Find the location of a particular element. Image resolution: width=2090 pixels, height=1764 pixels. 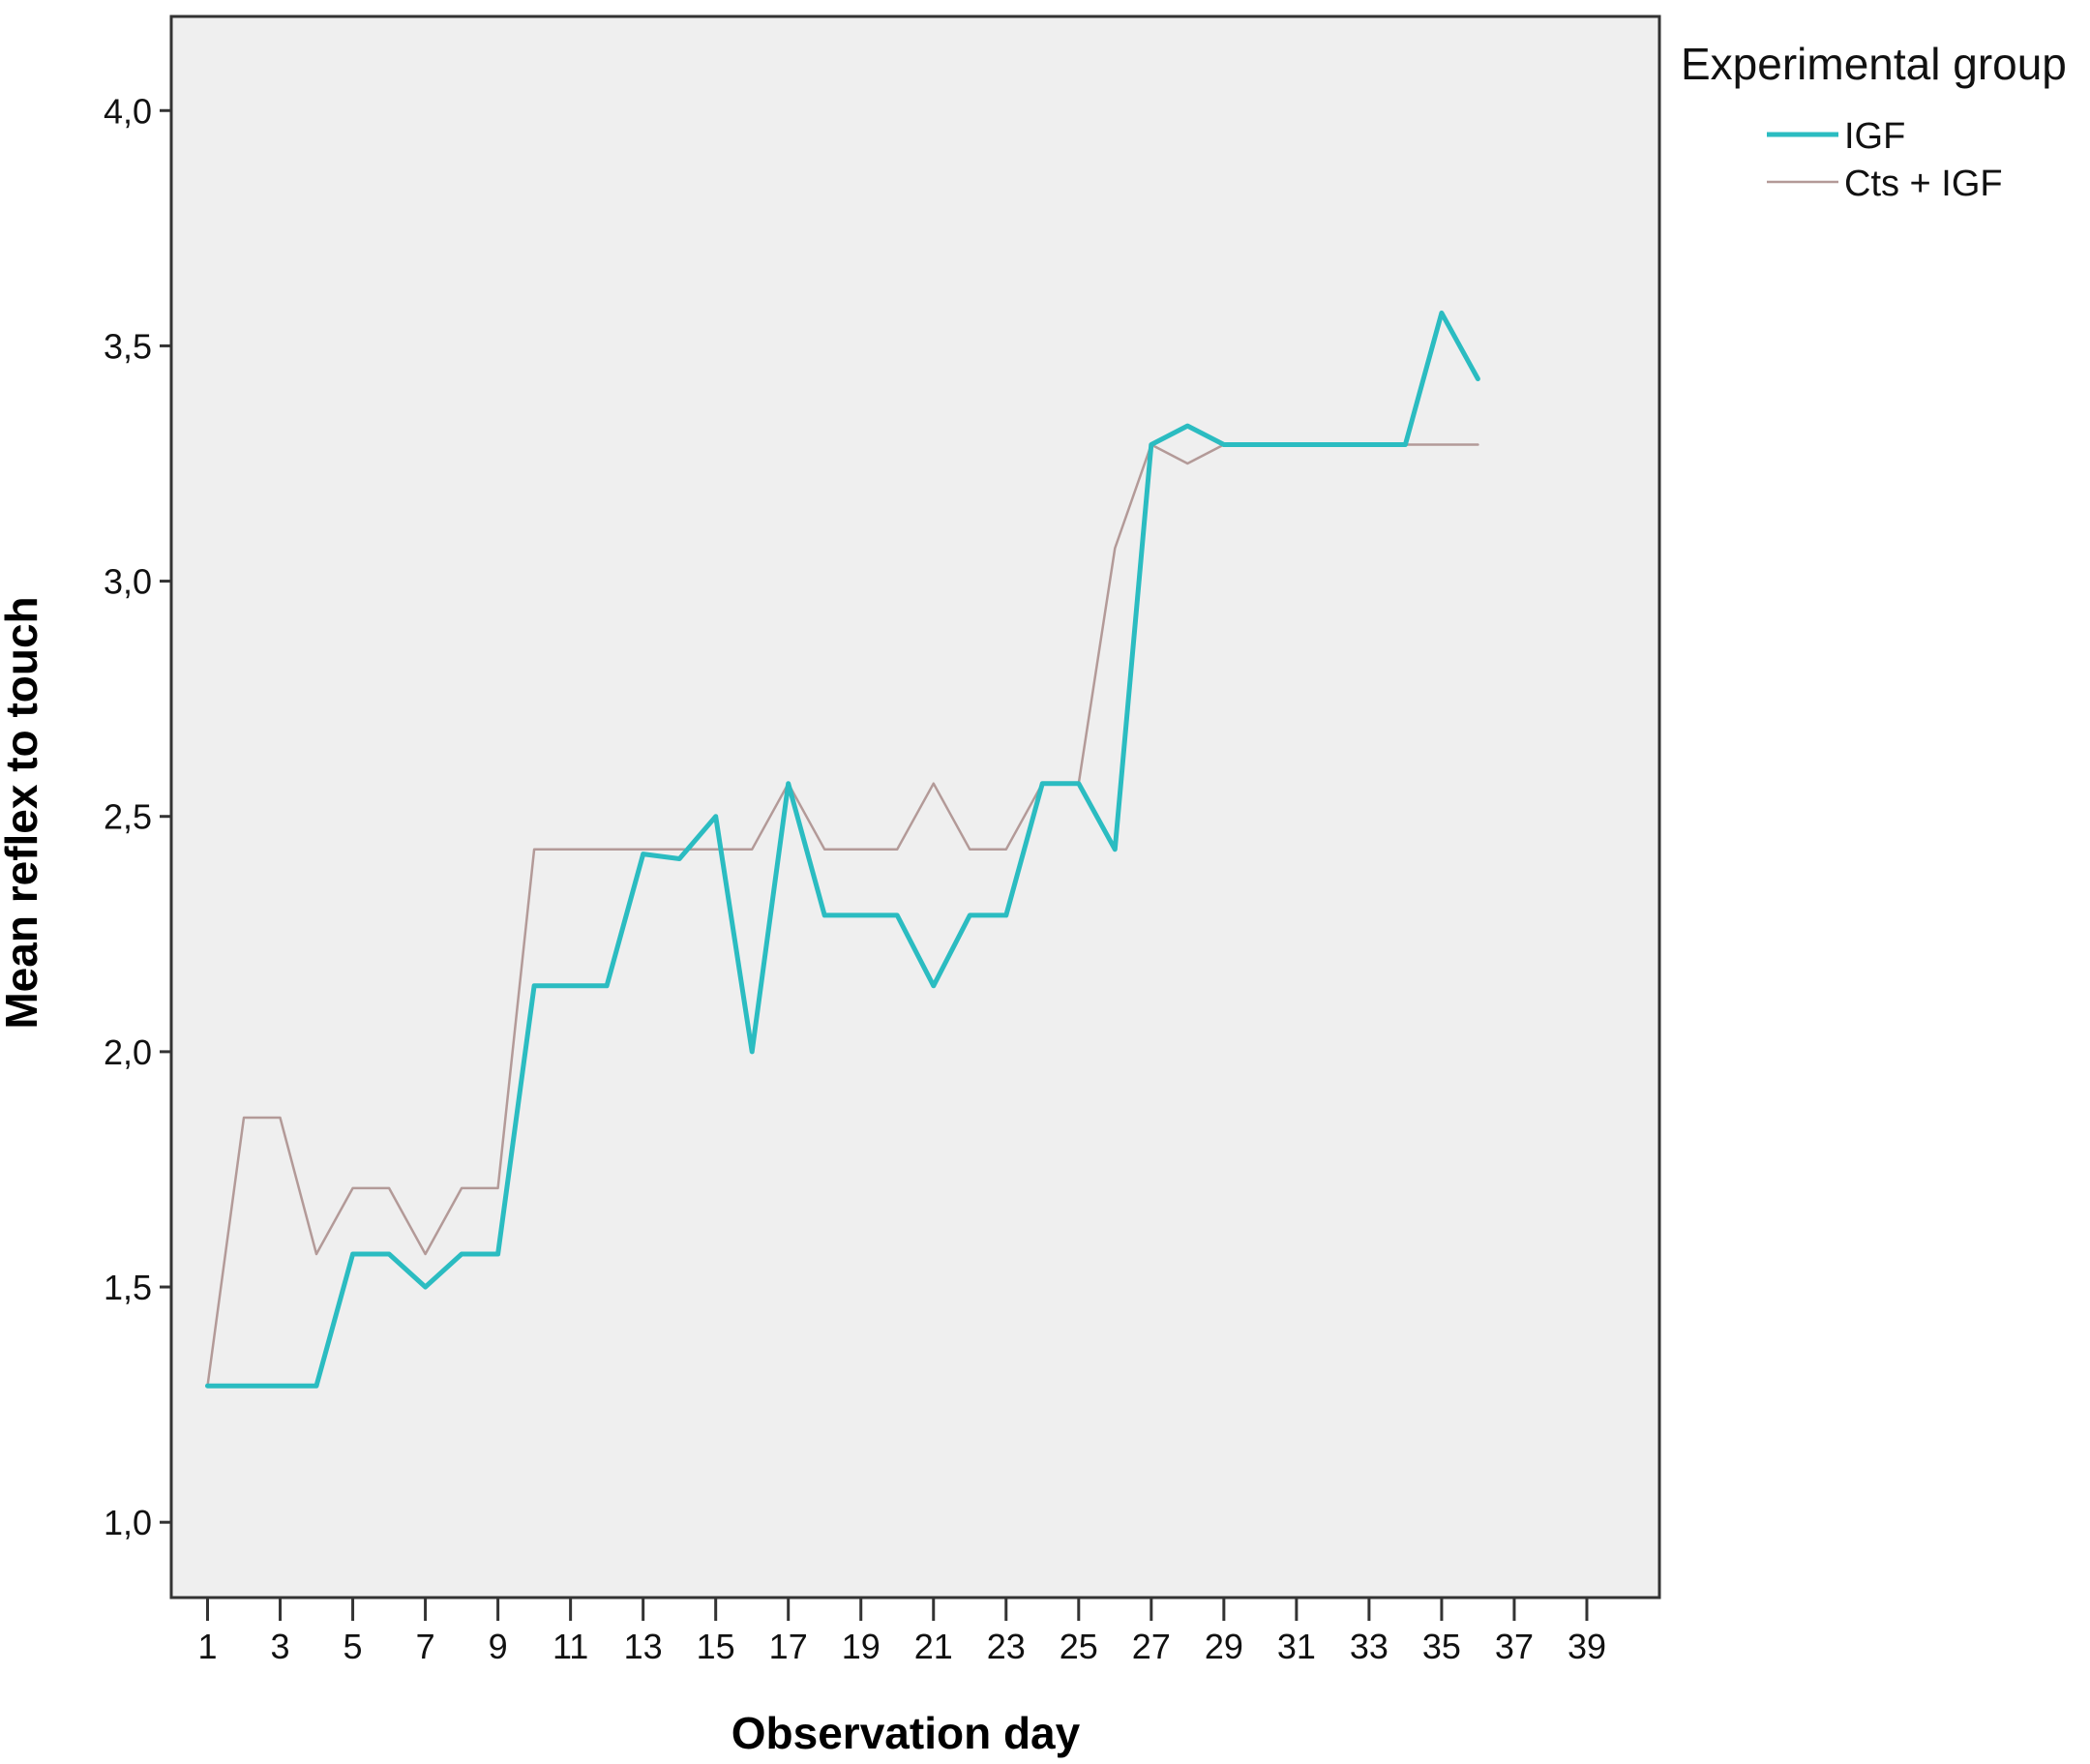

x-tick-label: 1 is located at coordinates (207, 1646).